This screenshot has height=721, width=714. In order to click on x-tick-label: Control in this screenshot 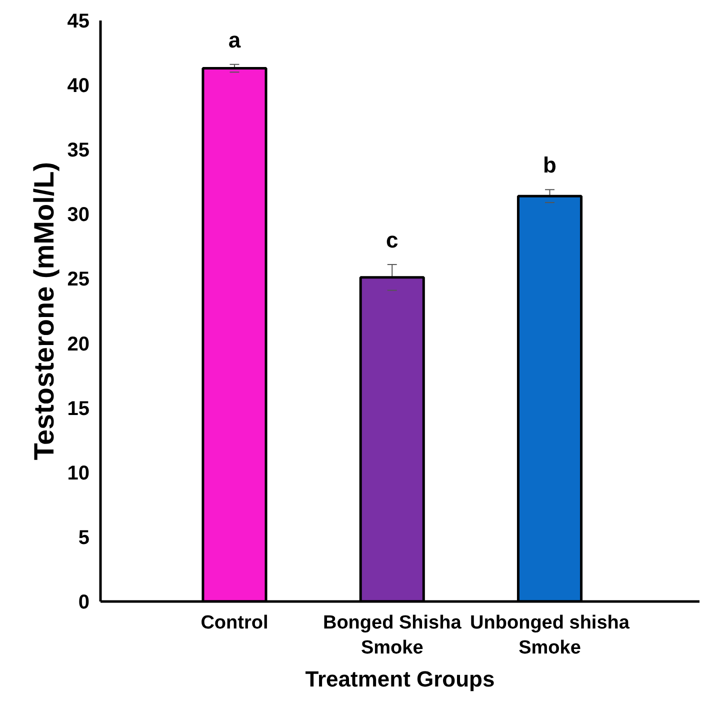, I will do `click(234, 623)`.